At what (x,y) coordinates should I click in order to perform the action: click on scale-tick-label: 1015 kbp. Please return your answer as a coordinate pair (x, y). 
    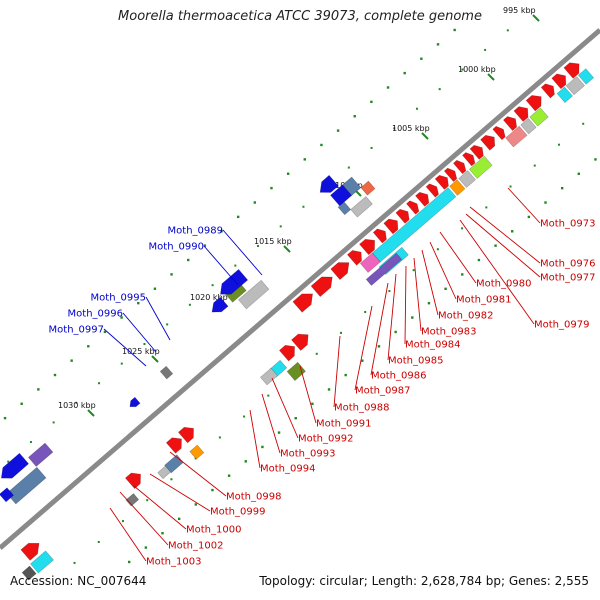
    Looking at the image, I should click on (273, 241).